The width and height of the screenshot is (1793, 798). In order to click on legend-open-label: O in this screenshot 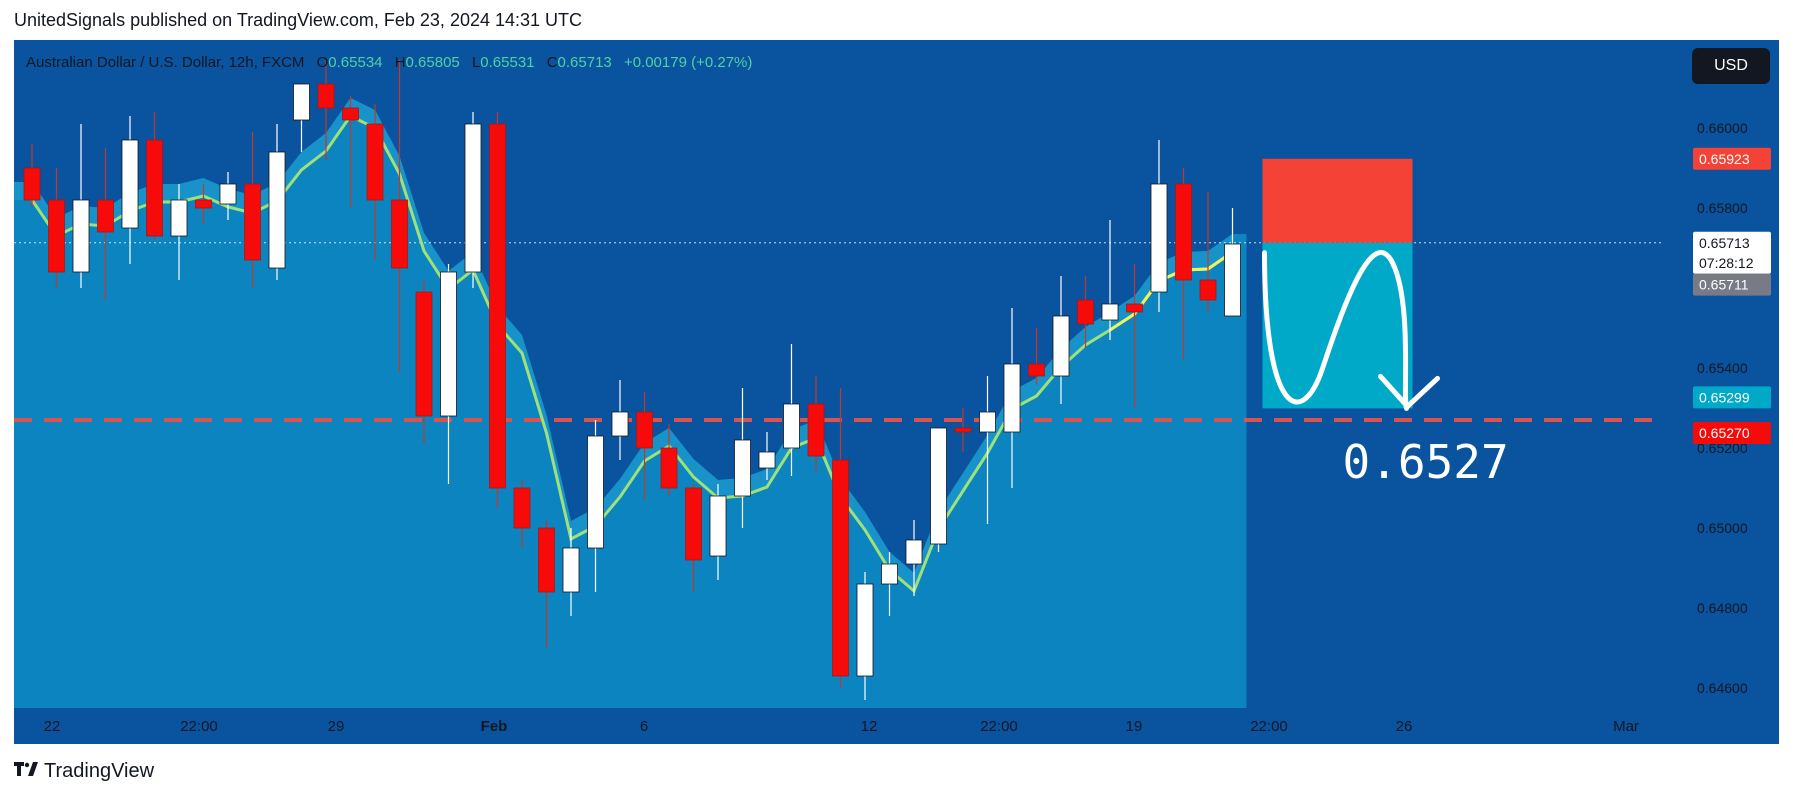, I will do `click(322, 62)`.